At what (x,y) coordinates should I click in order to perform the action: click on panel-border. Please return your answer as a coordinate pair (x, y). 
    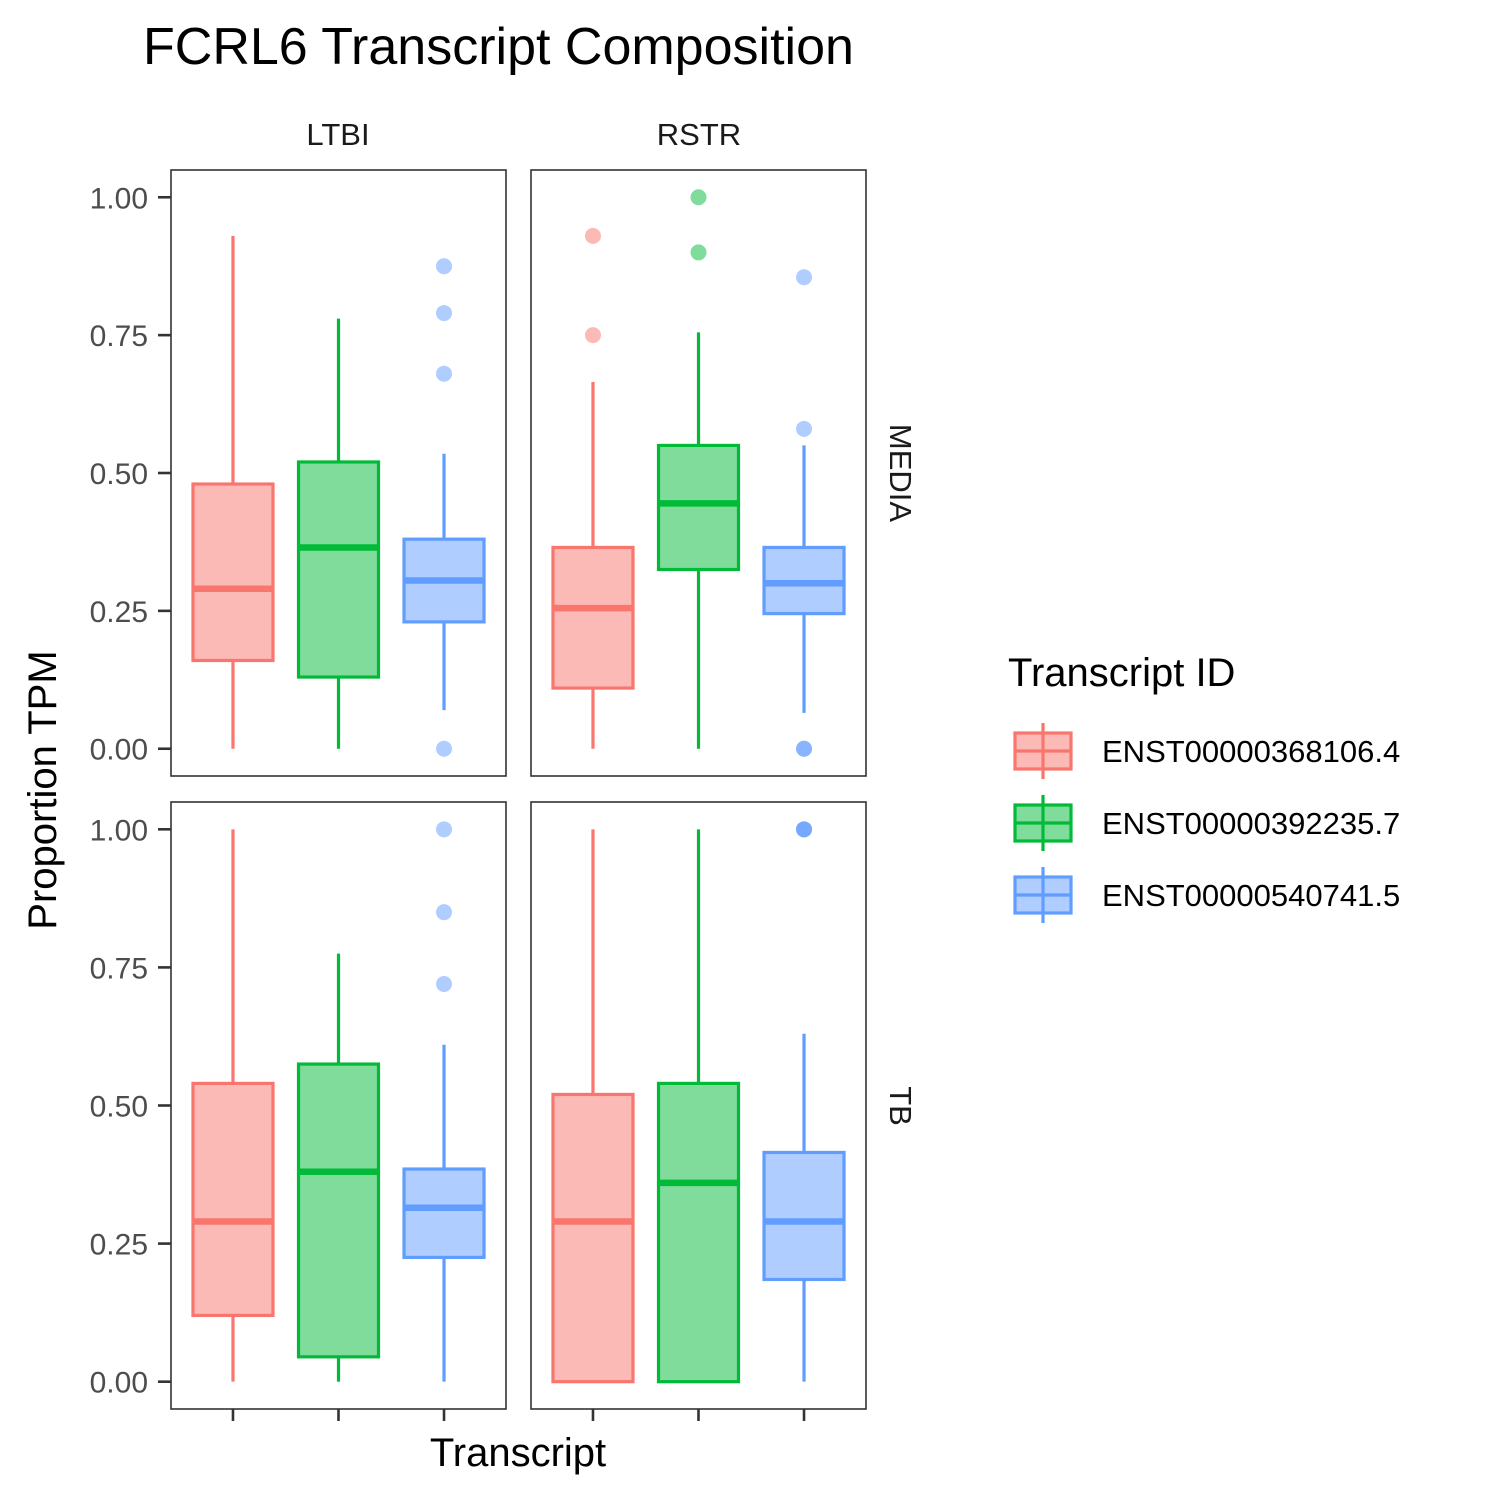
    Looking at the image, I should click on (698, 473).